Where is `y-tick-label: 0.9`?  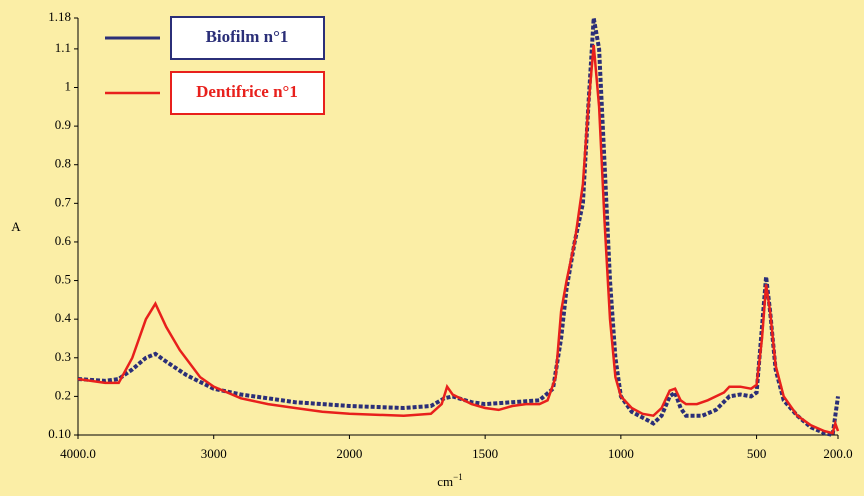 y-tick-label: 0.9 is located at coordinates (63, 124).